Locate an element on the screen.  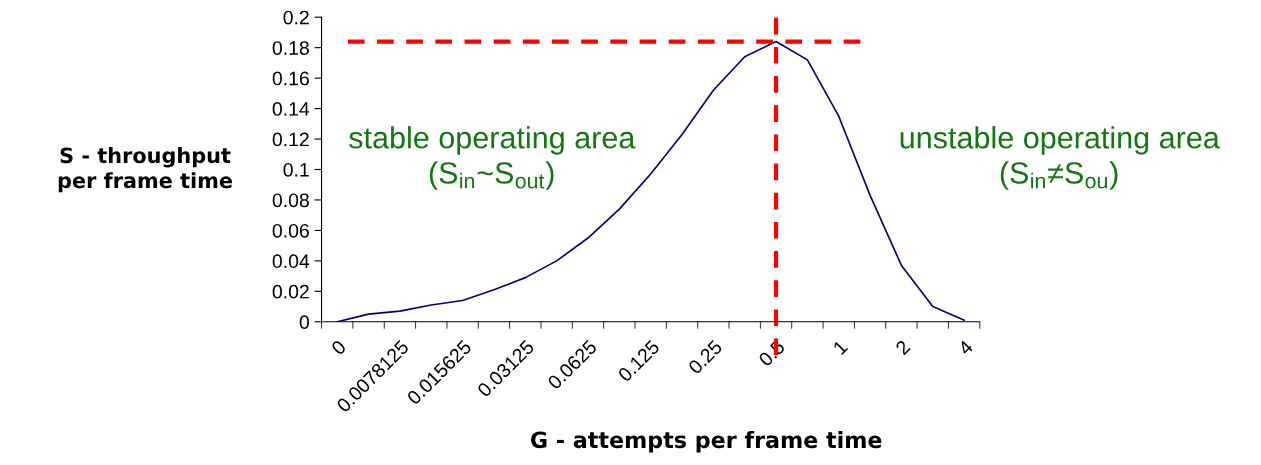
y-tick-label: 0 is located at coordinates (304, 322).